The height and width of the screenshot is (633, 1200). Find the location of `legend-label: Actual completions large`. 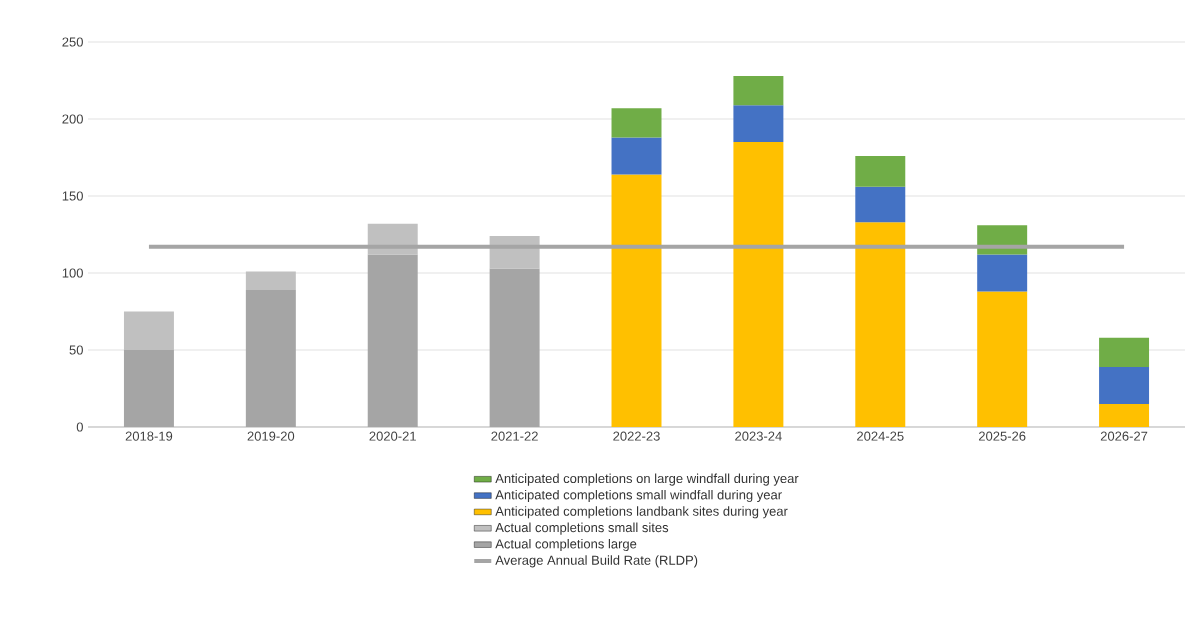

legend-label: Actual completions large is located at coordinates (566, 545).